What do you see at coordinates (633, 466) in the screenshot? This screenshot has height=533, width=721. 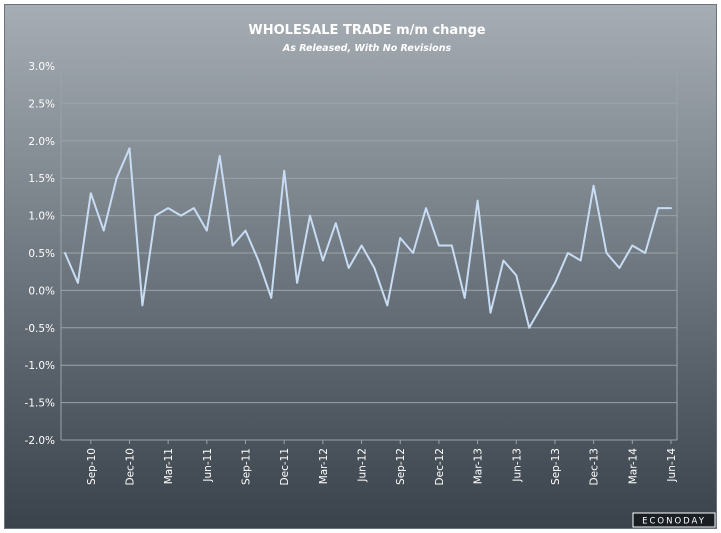 I see `x-tick-label: Mar-14` at bounding box center [633, 466].